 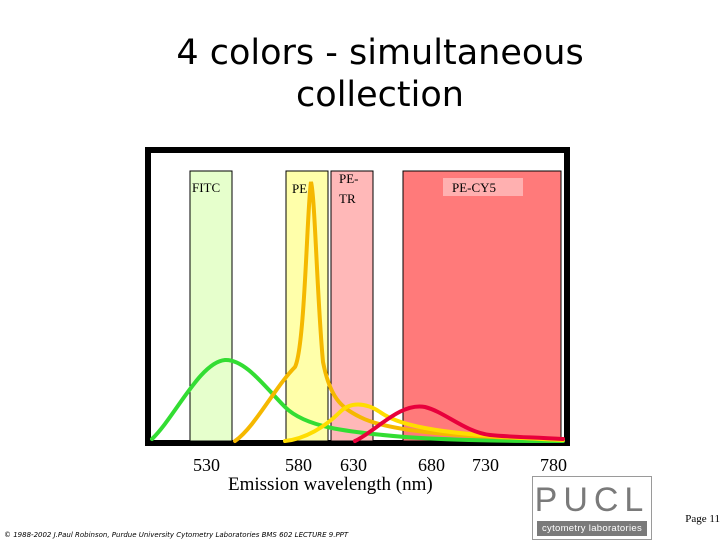 I want to click on page-number: Page 11, so click(x=702, y=519).